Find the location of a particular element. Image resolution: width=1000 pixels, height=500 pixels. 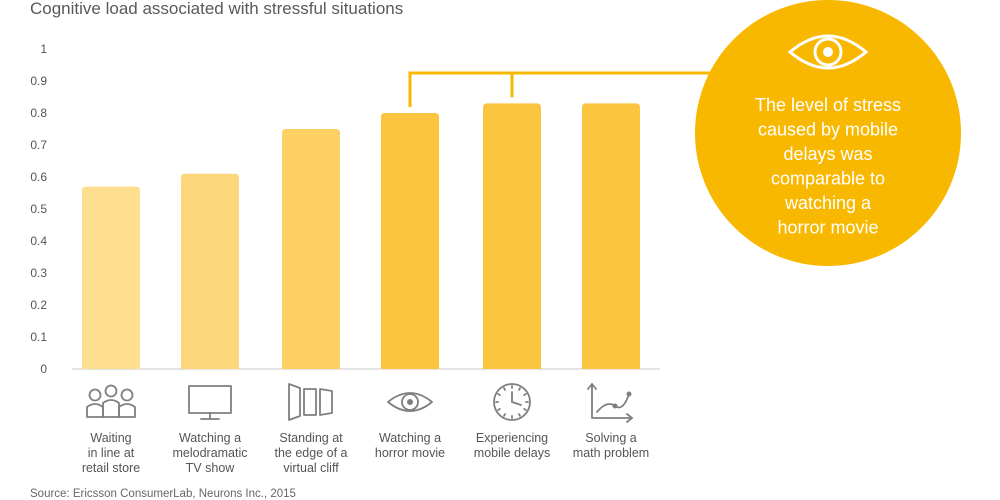

category-label: Experiencing is located at coordinates (512, 438).